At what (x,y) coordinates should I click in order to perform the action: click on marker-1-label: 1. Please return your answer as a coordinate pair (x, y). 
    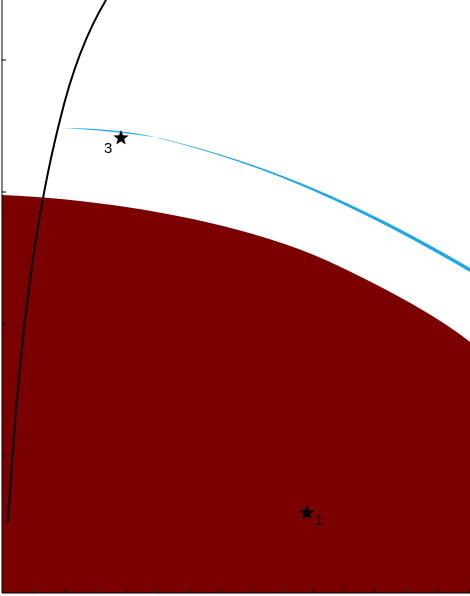
    Looking at the image, I should click on (319, 520).